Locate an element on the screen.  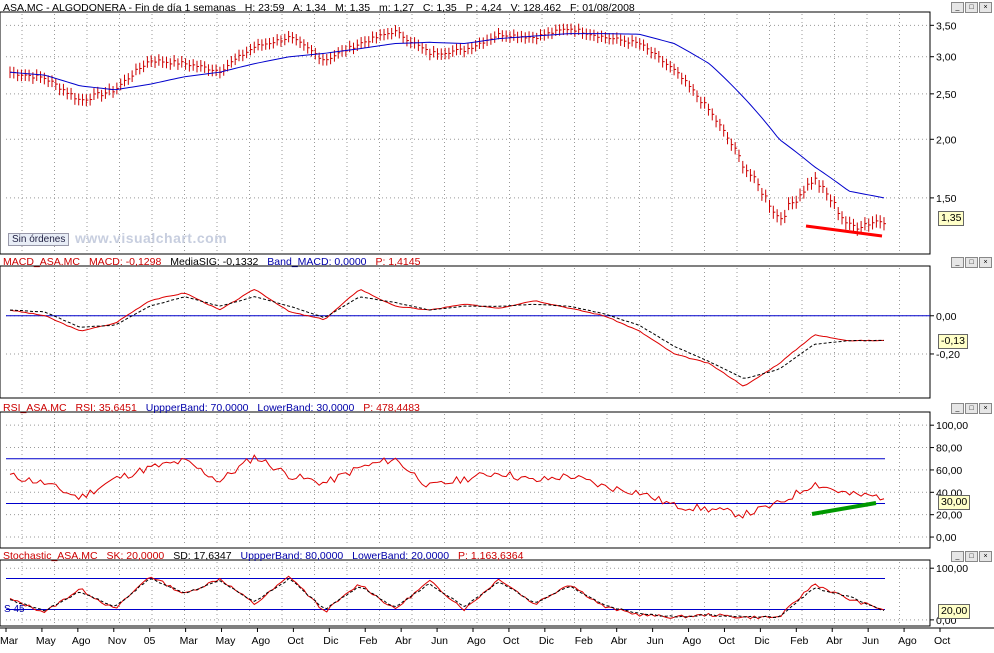
price-last-value: 1,35 is located at coordinates (951, 218).